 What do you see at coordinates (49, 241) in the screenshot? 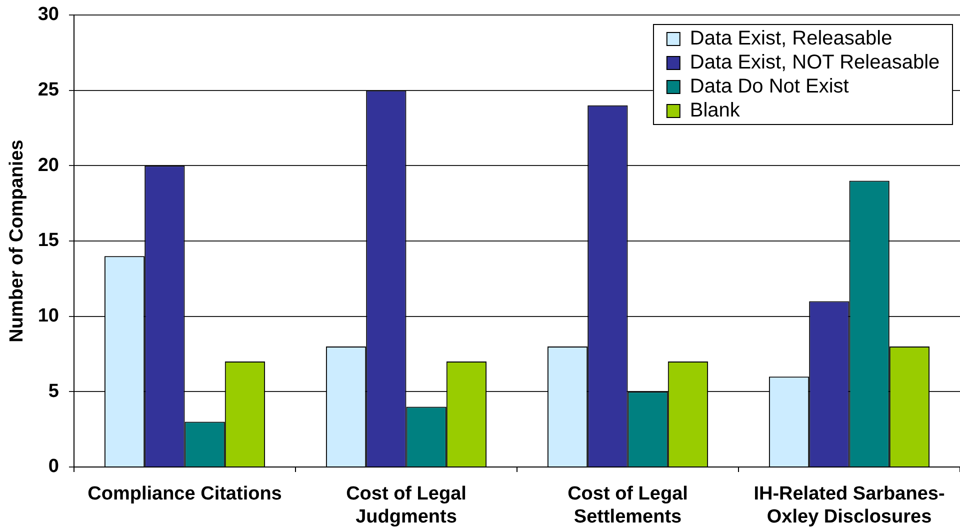
I see `y-tick-label: 15` at bounding box center [49, 241].